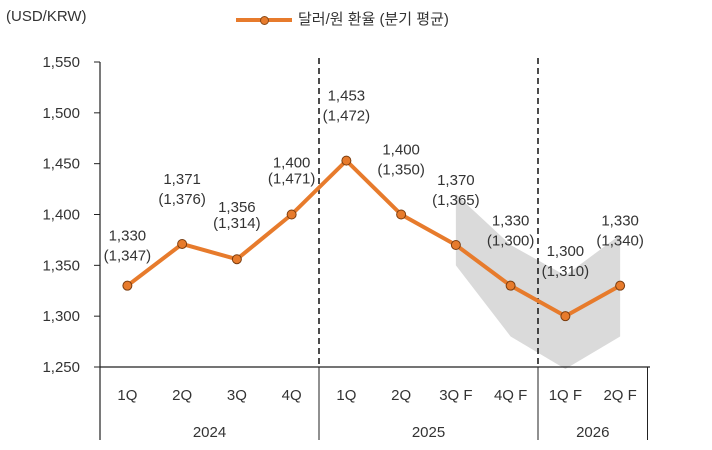 Image resolution: width=712 pixels, height=450 pixels. What do you see at coordinates (264, 19) in the screenshot?
I see `legend-swatch` at bounding box center [264, 19].